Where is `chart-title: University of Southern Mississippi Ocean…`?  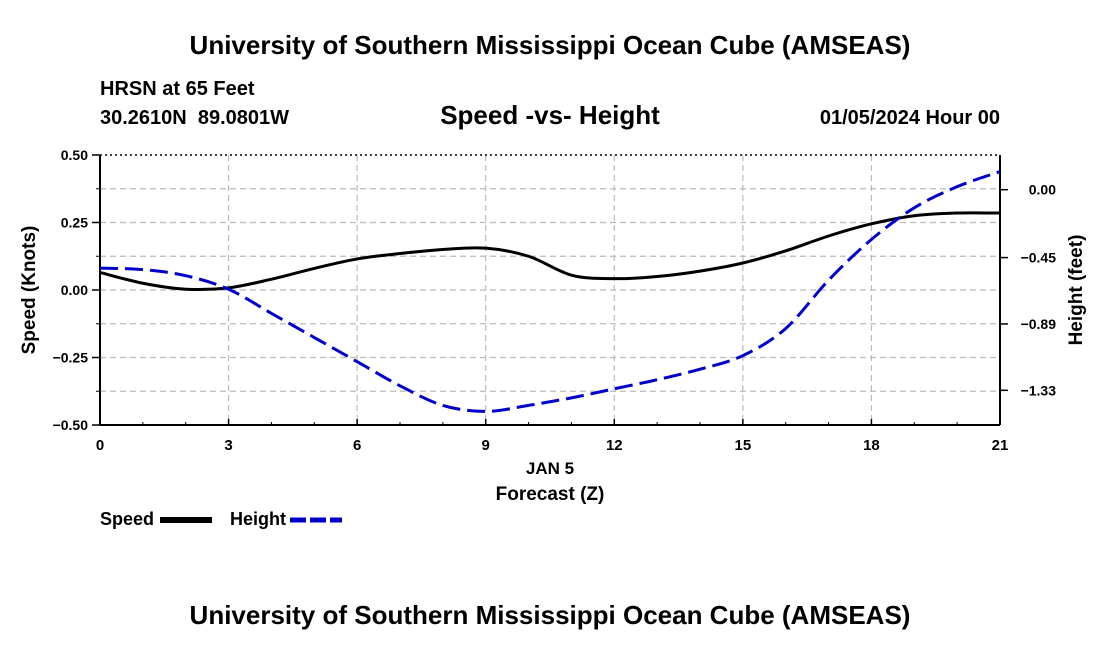 chart-title: University of Southern Mississippi Ocean… is located at coordinates (550, 45).